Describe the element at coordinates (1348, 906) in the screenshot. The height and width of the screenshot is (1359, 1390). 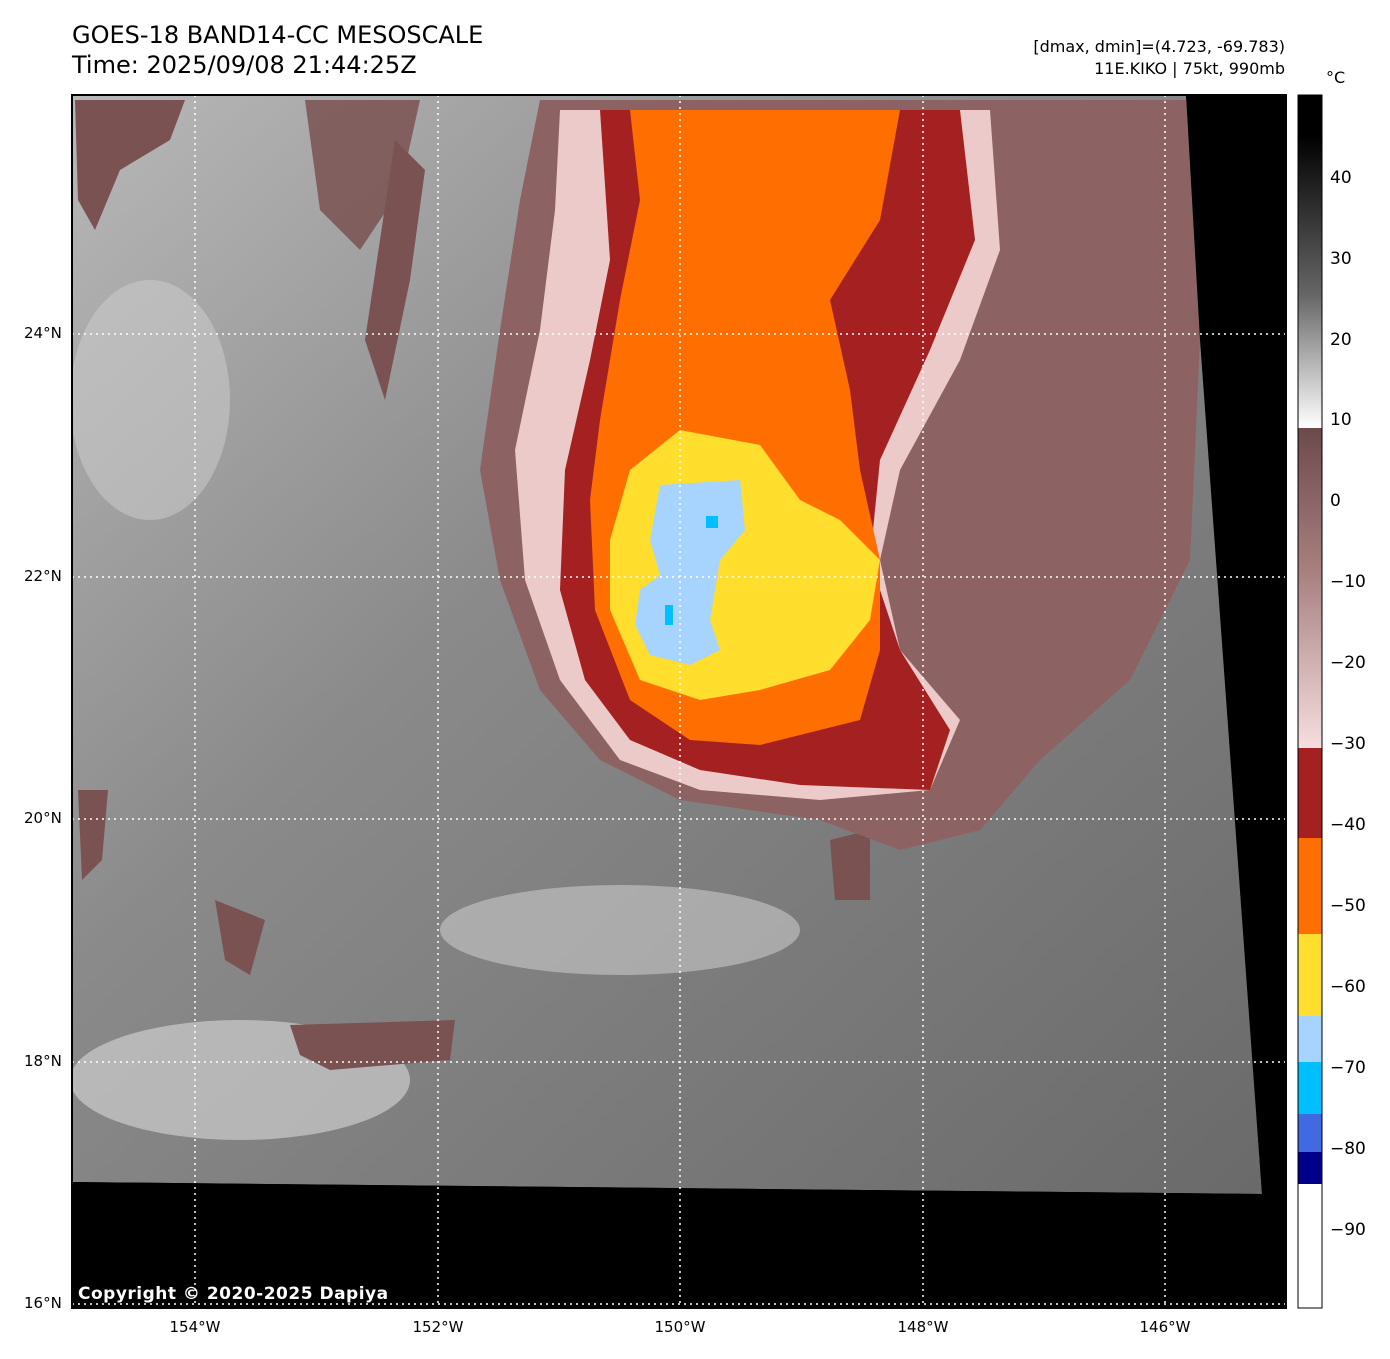
I see `colorbar-tick: −50` at that location.